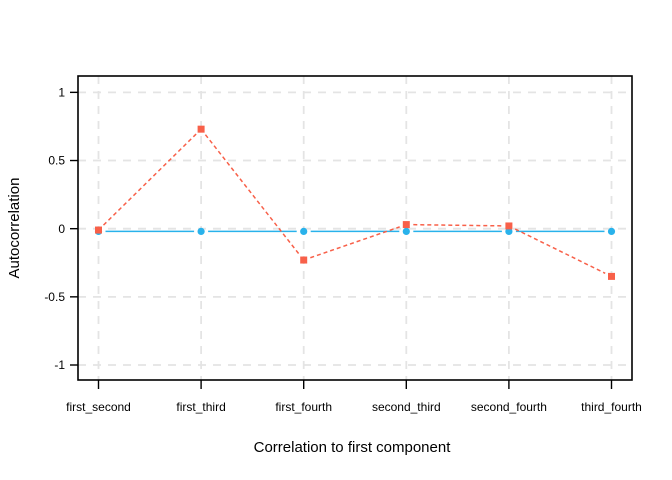 The width and height of the screenshot is (672, 480). I want to click on x-tick-label: first_fourth, so click(303, 407).